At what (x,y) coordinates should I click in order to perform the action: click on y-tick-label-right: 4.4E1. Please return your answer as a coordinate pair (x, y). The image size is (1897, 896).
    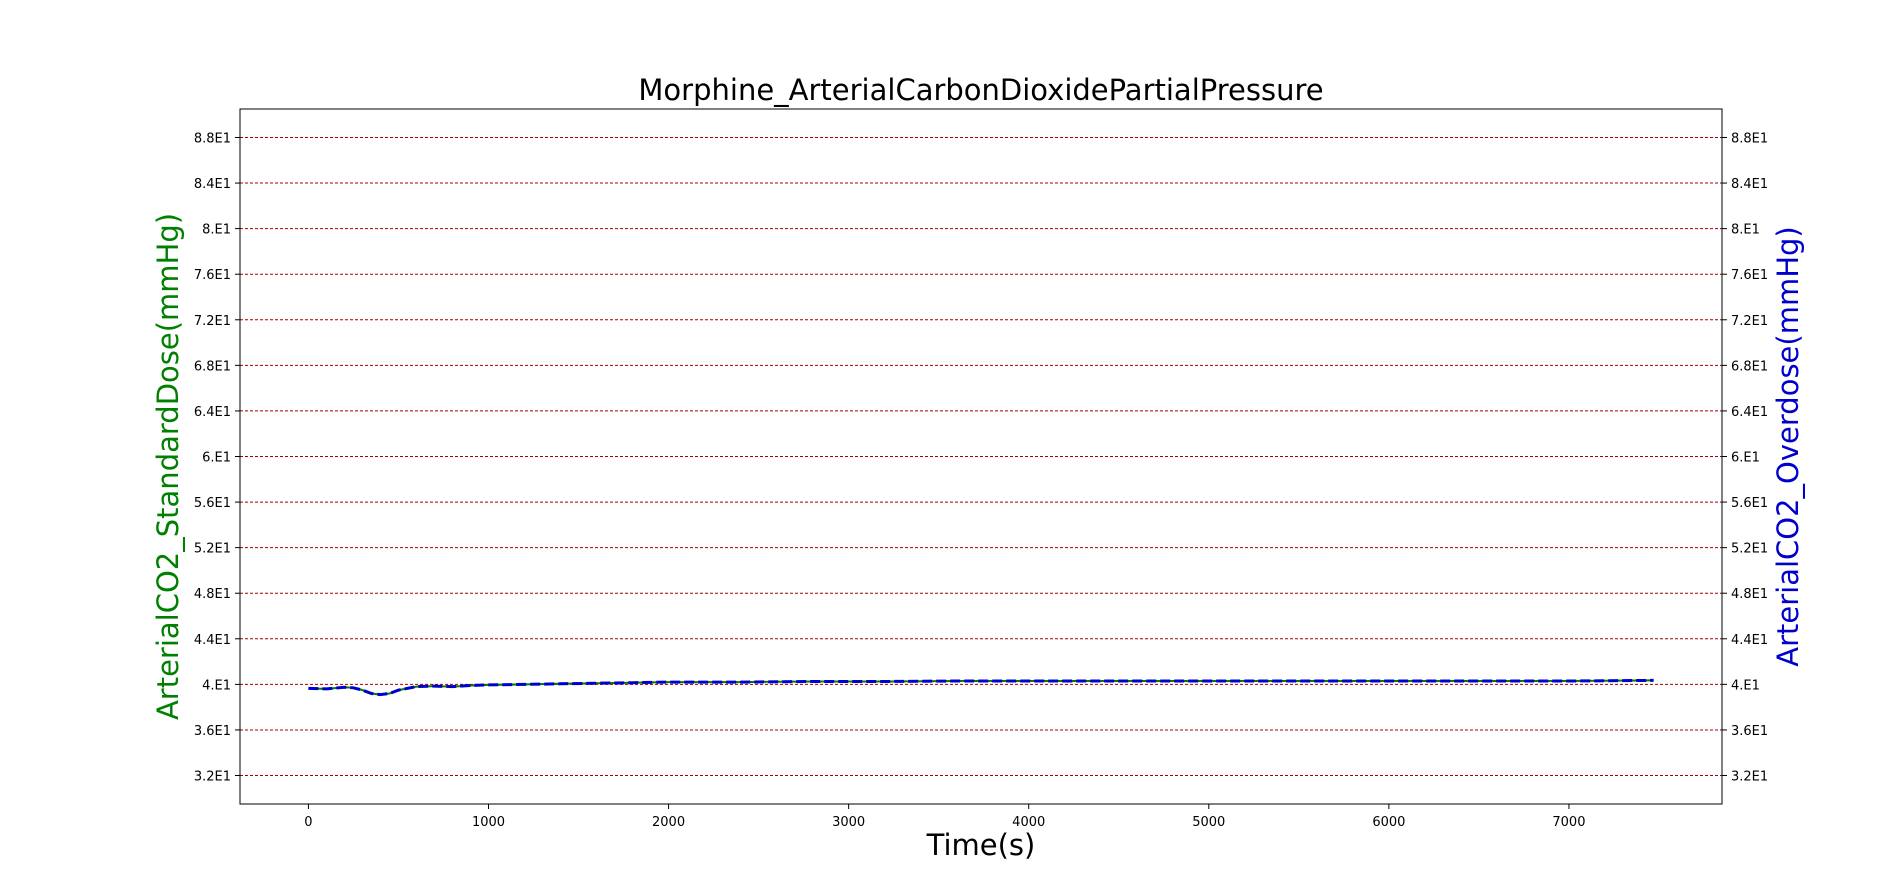
    Looking at the image, I should click on (1749, 640).